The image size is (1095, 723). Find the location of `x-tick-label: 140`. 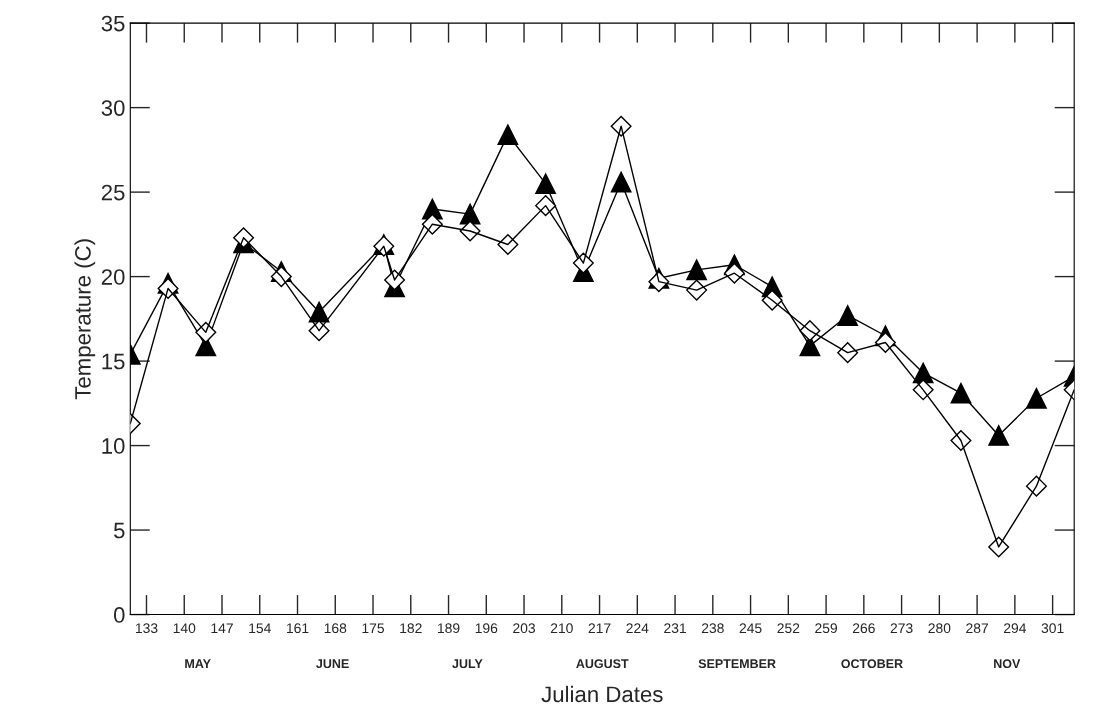

x-tick-label: 140 is located at coordinates (184, 628).